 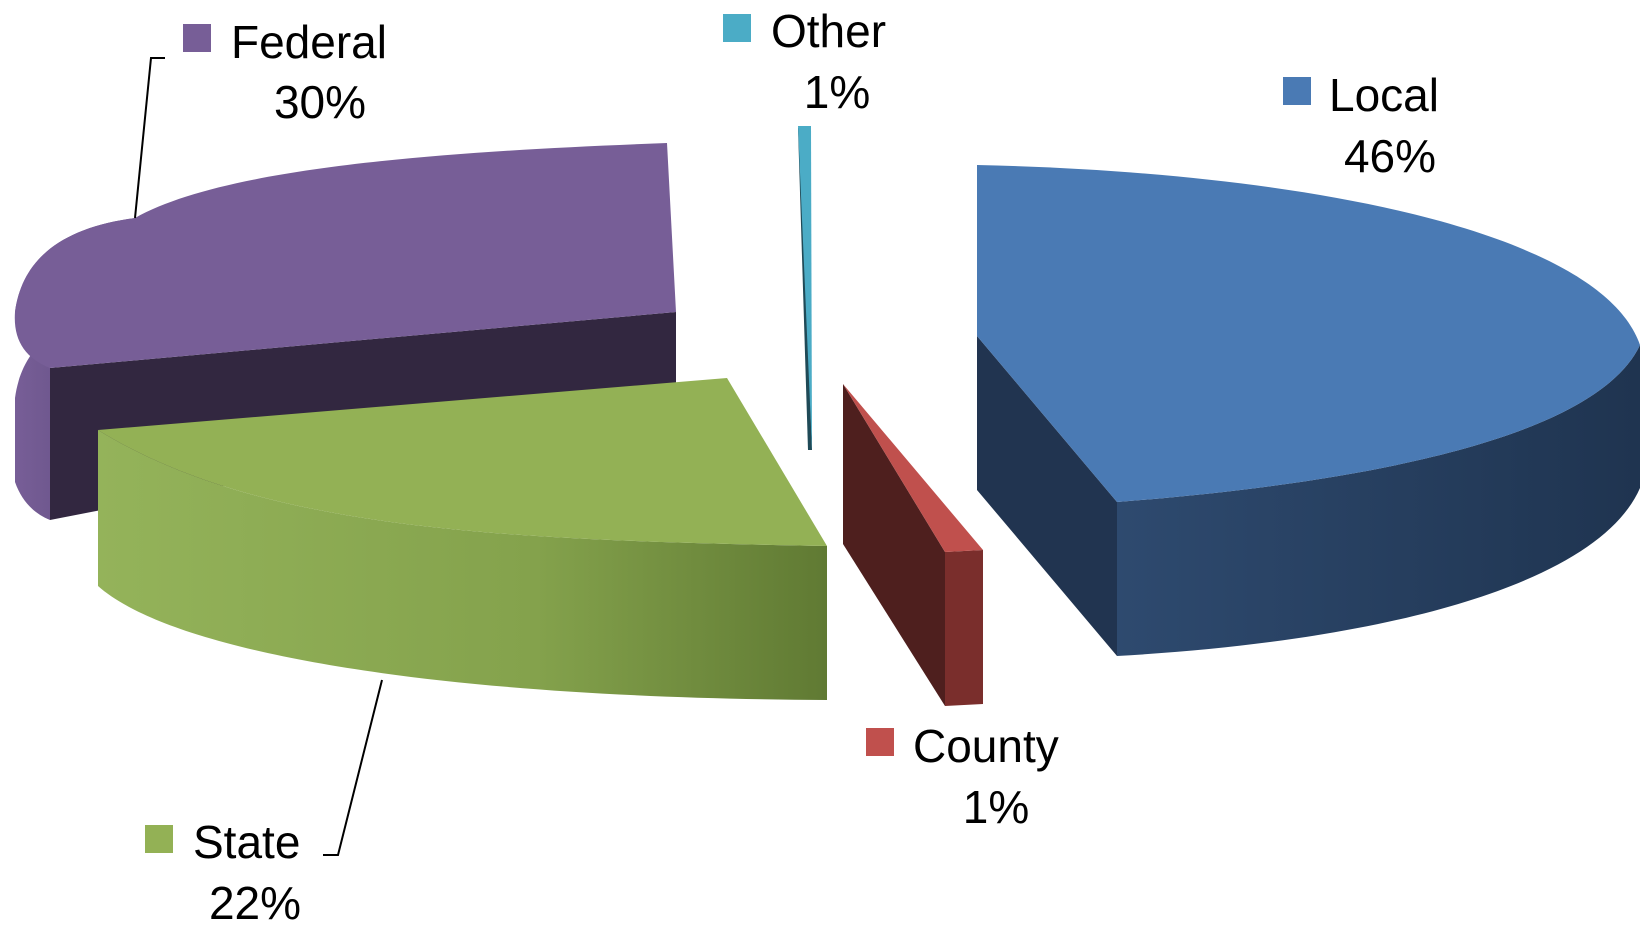 I want to click on slice-other, so click(x=805, y=288).